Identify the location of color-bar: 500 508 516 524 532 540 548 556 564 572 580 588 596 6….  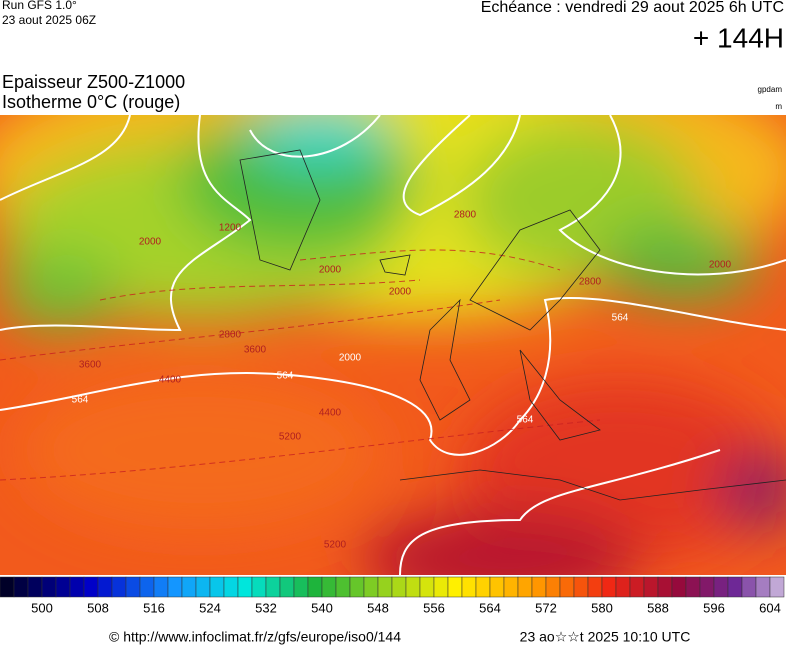
(392, 595).